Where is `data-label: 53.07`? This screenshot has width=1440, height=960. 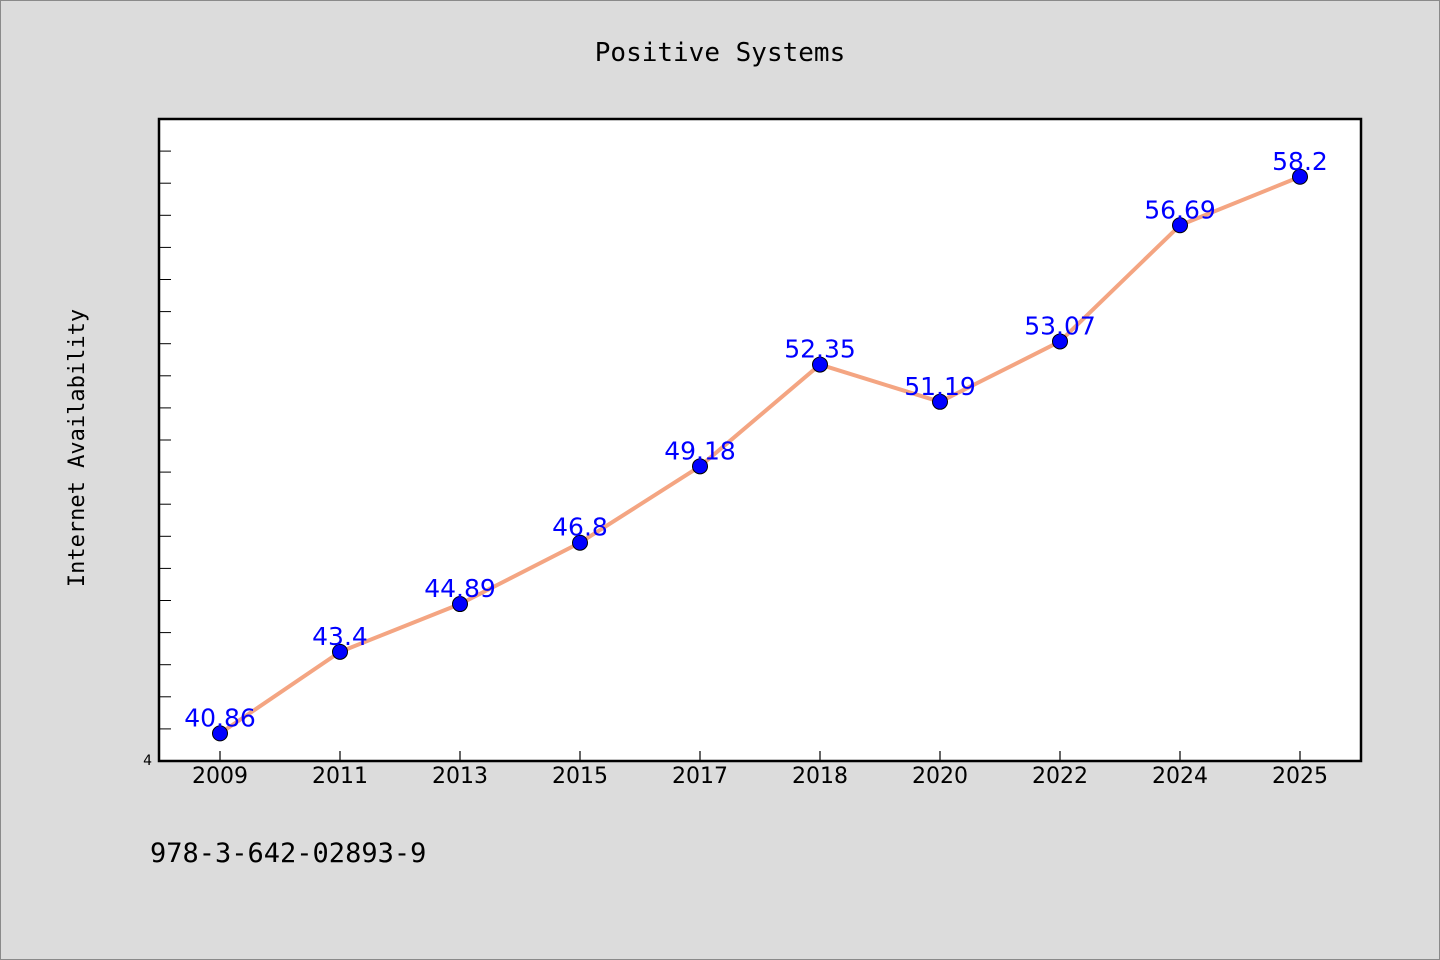
data-label: 53.07 is located at coordinates (1060, 325).